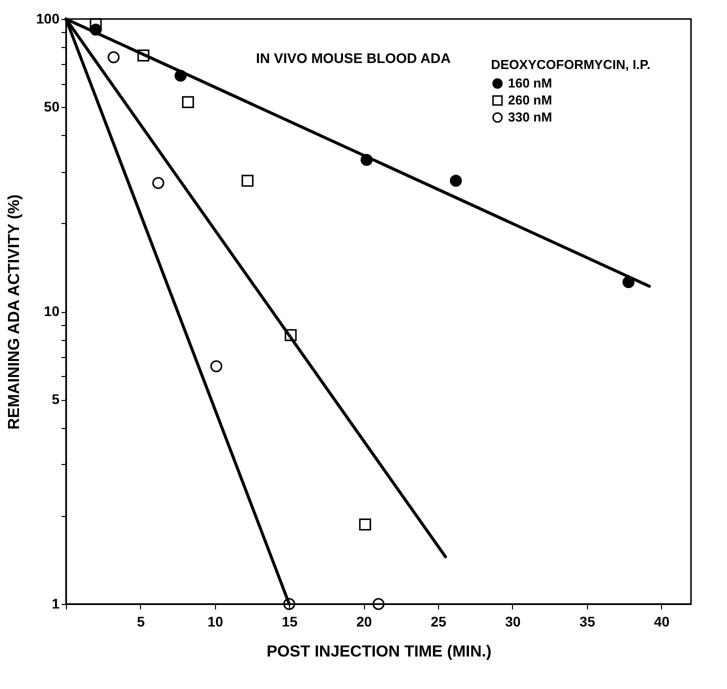 The image size is (727, 689). What do you see at coordinates (353, 58) in the screenshot?
I see `annotation: IN VIVO MOUSE BLOOD ADA` at bounding box center [353, 58].